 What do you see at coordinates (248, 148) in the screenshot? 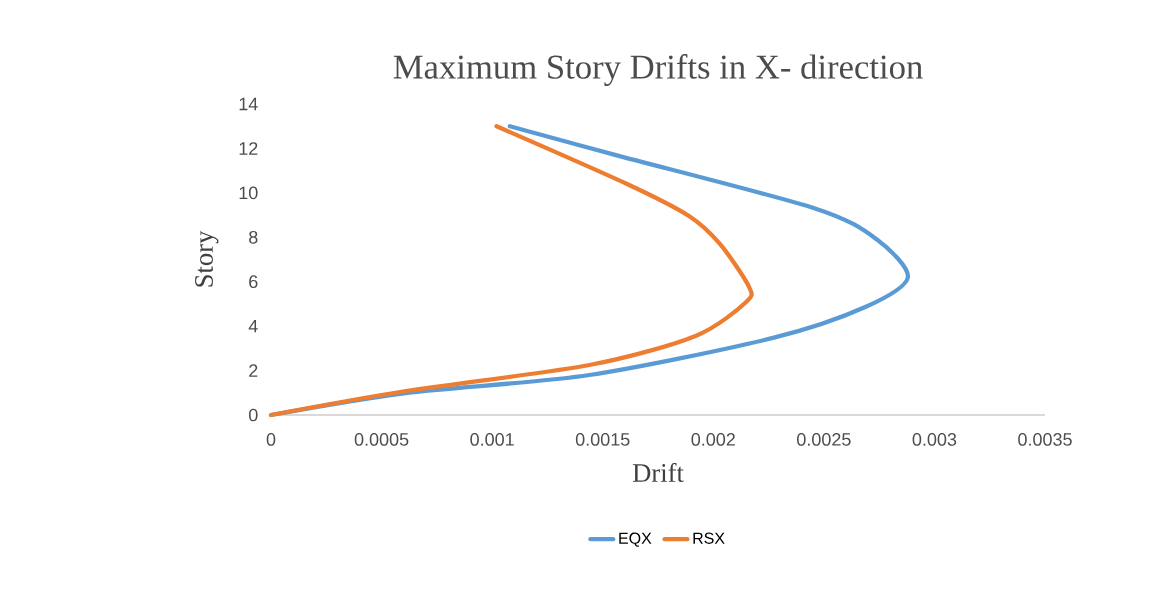
I see `y-tick-label: 12` at bounding box center [248, 148].